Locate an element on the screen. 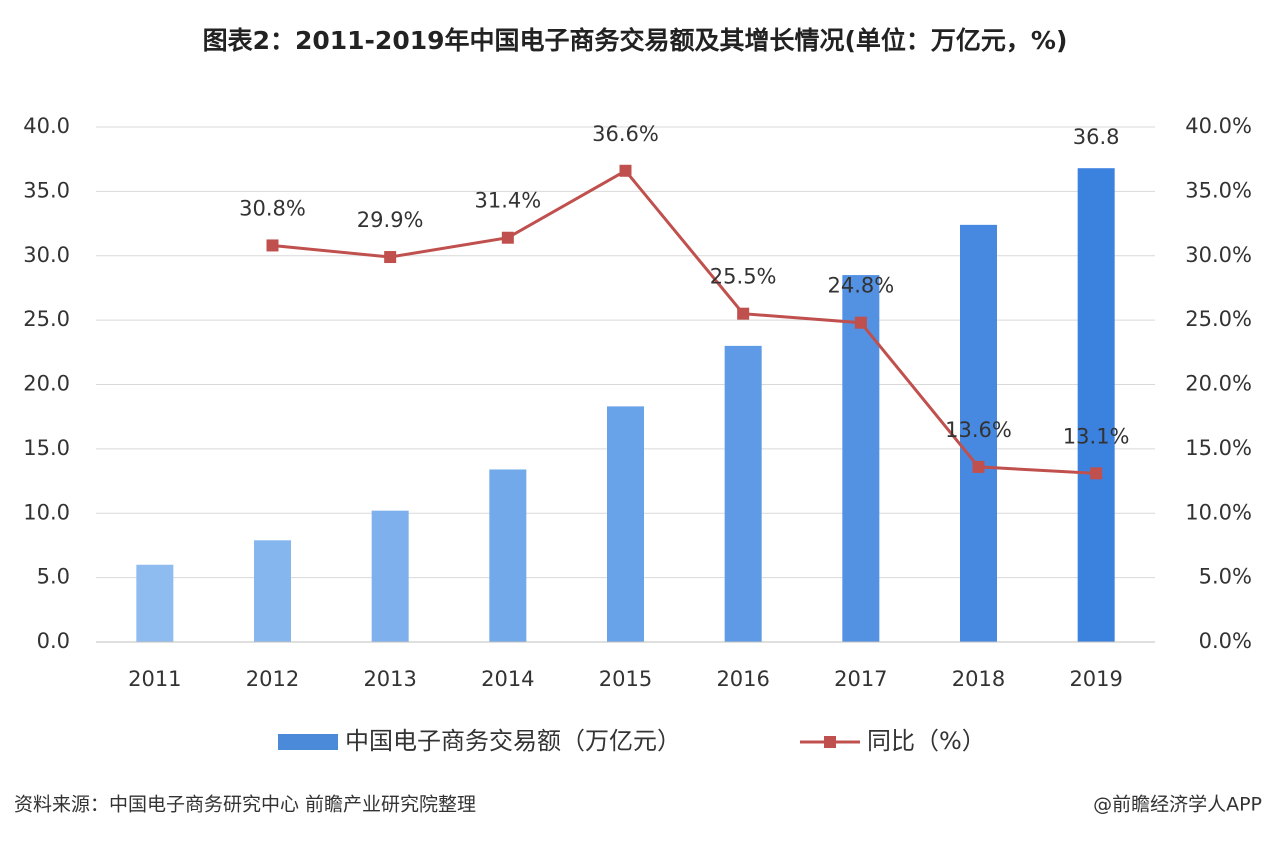  data-label: 29.9% is located at coordinates (390, 220).